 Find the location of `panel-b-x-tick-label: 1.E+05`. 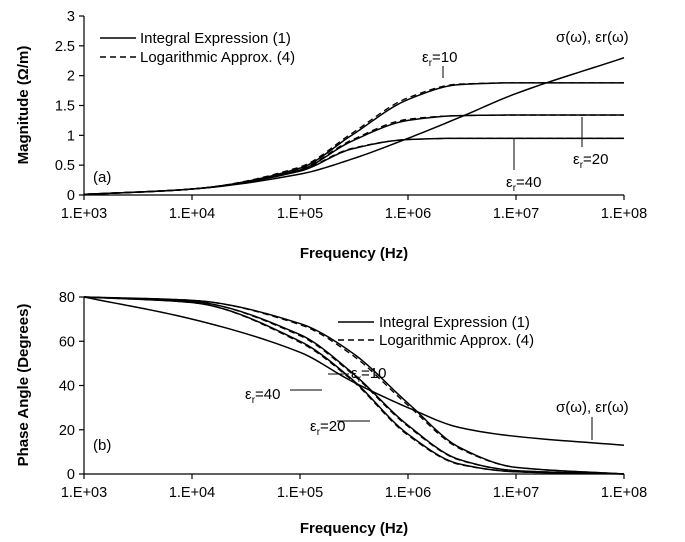

panel-b-x-tick-label: 1.E+05 is located at coordinates (300, 493).